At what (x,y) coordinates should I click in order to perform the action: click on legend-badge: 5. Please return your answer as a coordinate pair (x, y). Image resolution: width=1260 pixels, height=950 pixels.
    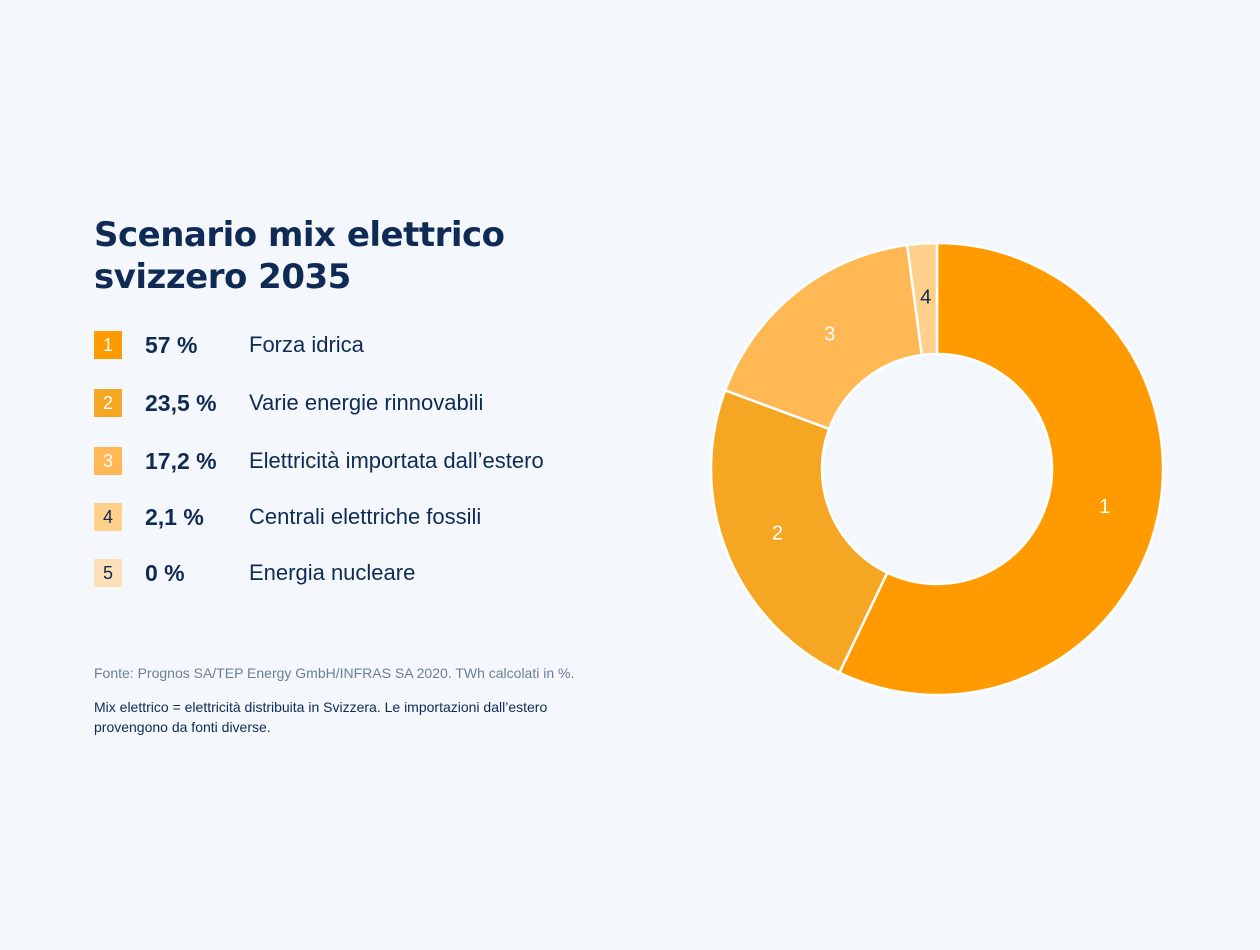
    Looking at the image, I should click on (108, 573).